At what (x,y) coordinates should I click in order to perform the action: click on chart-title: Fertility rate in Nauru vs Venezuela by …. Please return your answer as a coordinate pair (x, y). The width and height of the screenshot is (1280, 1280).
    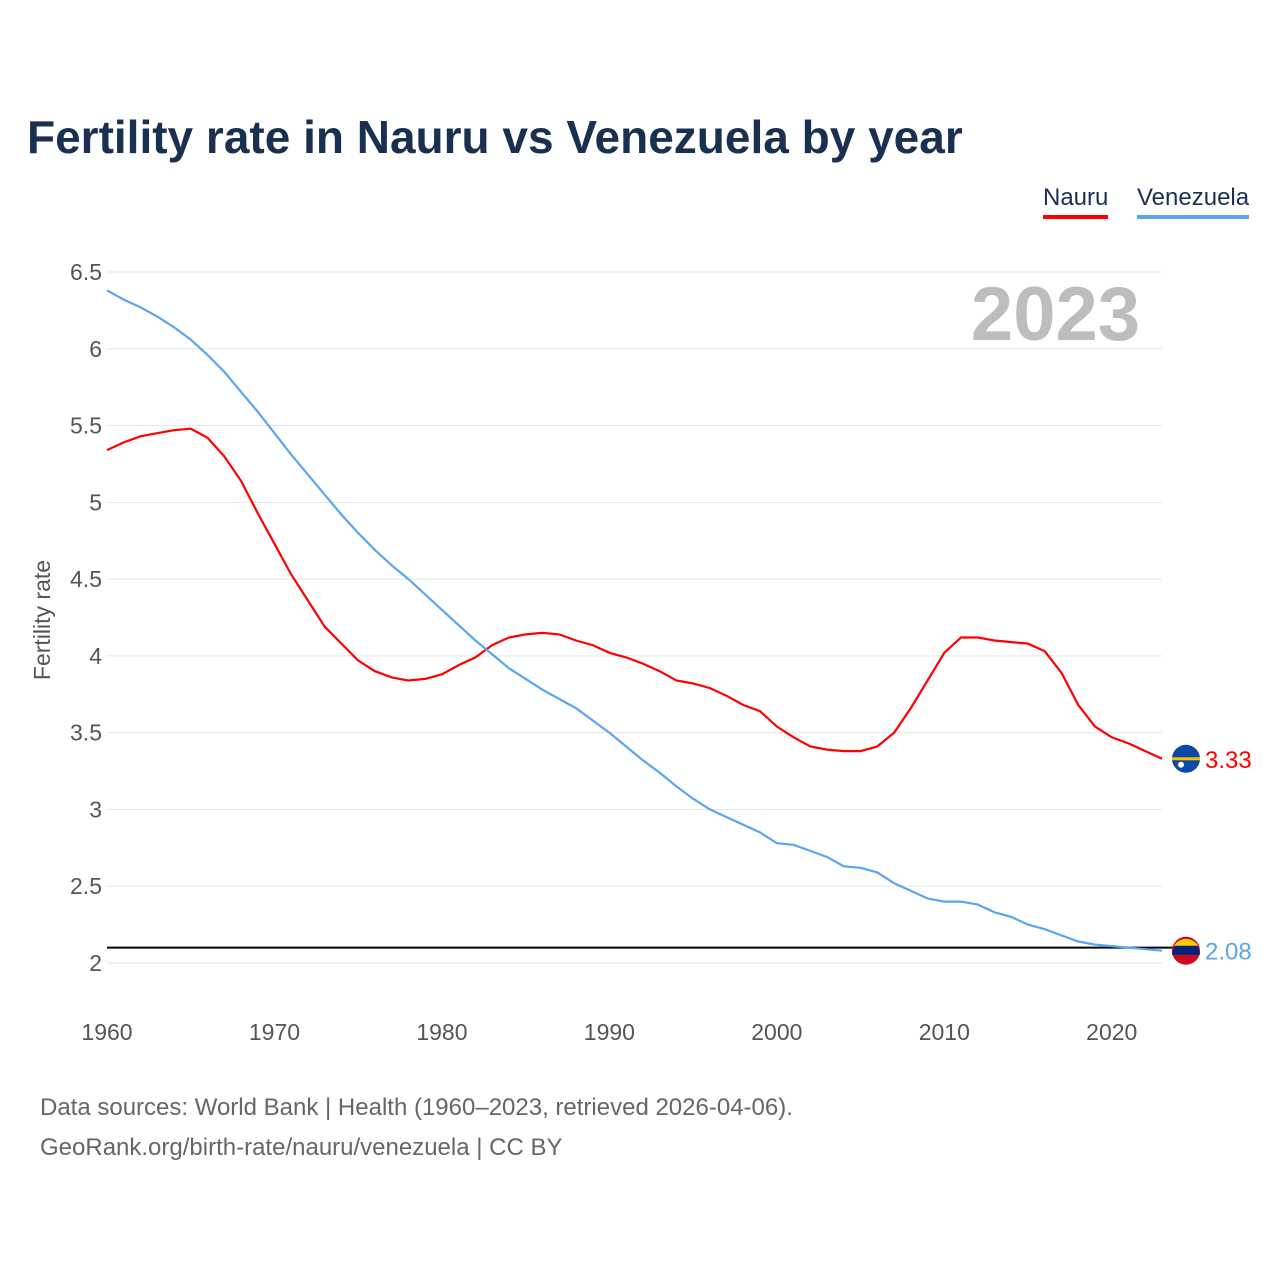
    Looking at the image, I should click on (495, 137).